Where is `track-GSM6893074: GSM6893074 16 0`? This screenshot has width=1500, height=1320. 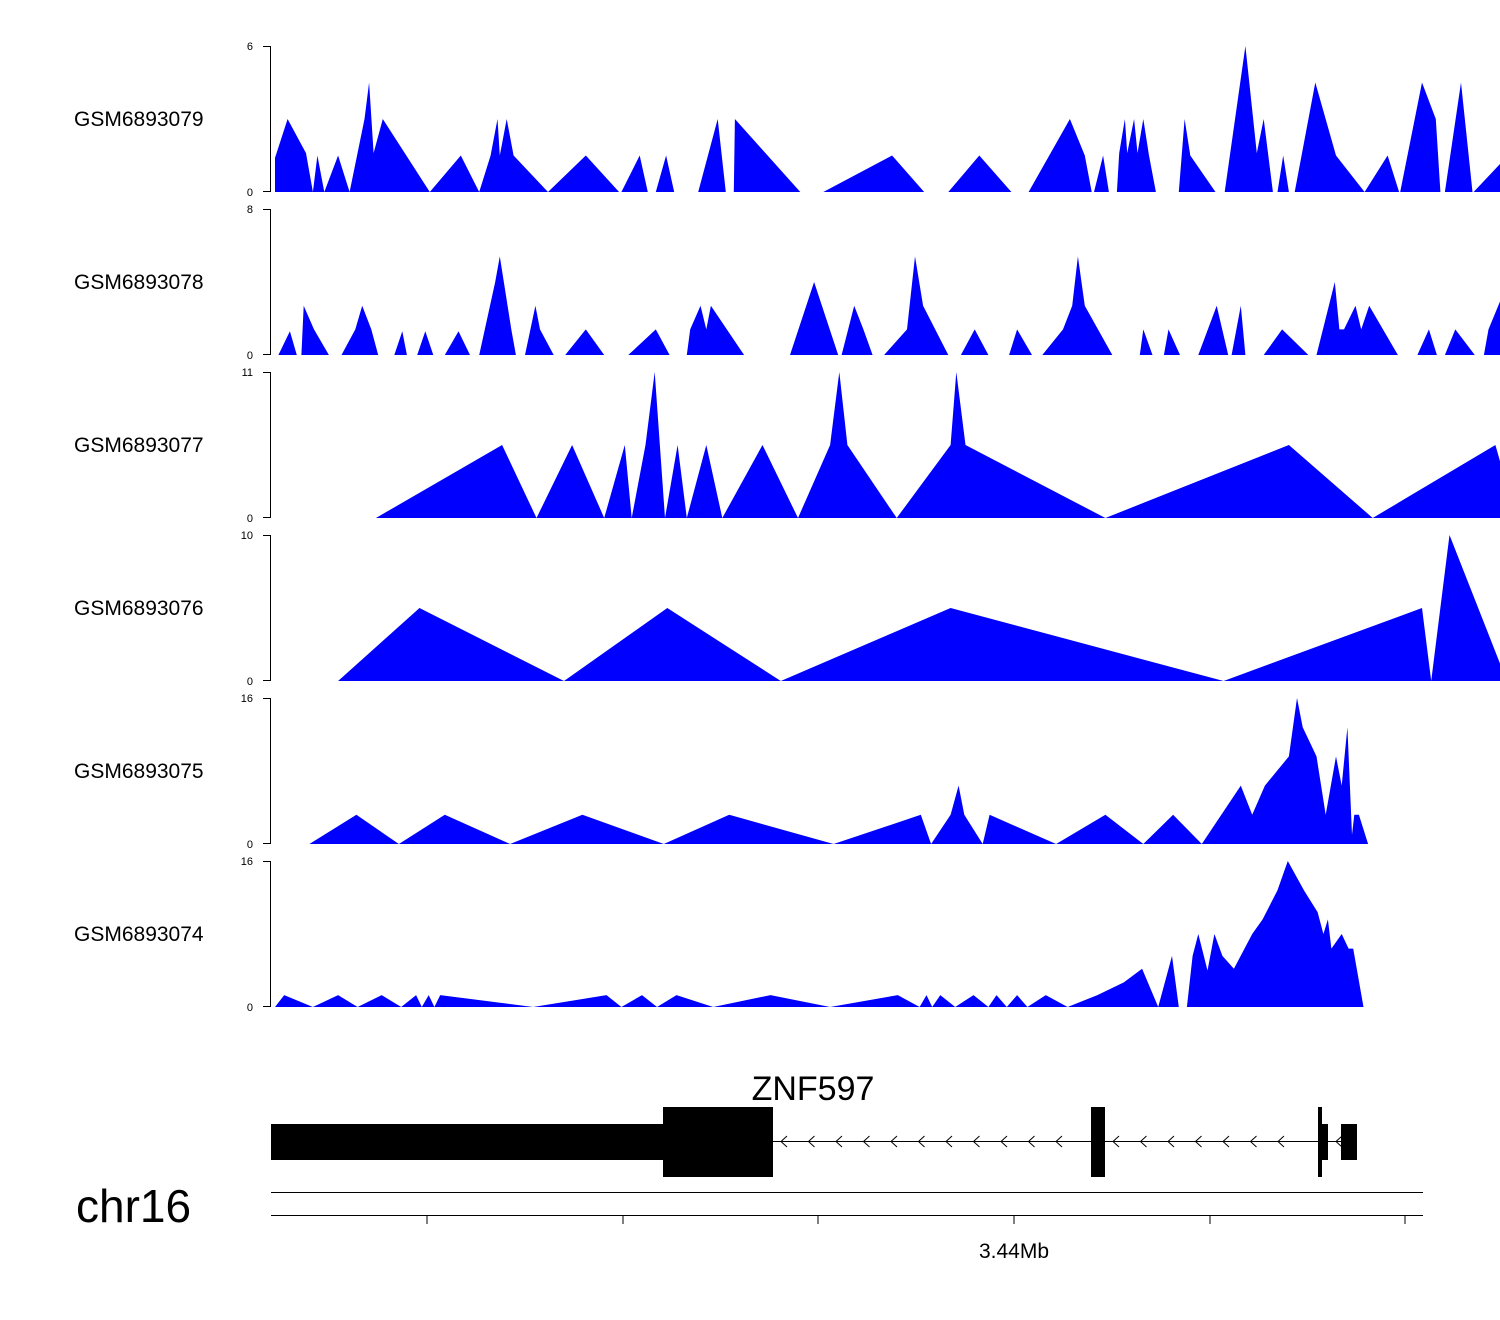
track-GSM6893074: GSM6893074 16 0 is located at coordinates (719, 935).